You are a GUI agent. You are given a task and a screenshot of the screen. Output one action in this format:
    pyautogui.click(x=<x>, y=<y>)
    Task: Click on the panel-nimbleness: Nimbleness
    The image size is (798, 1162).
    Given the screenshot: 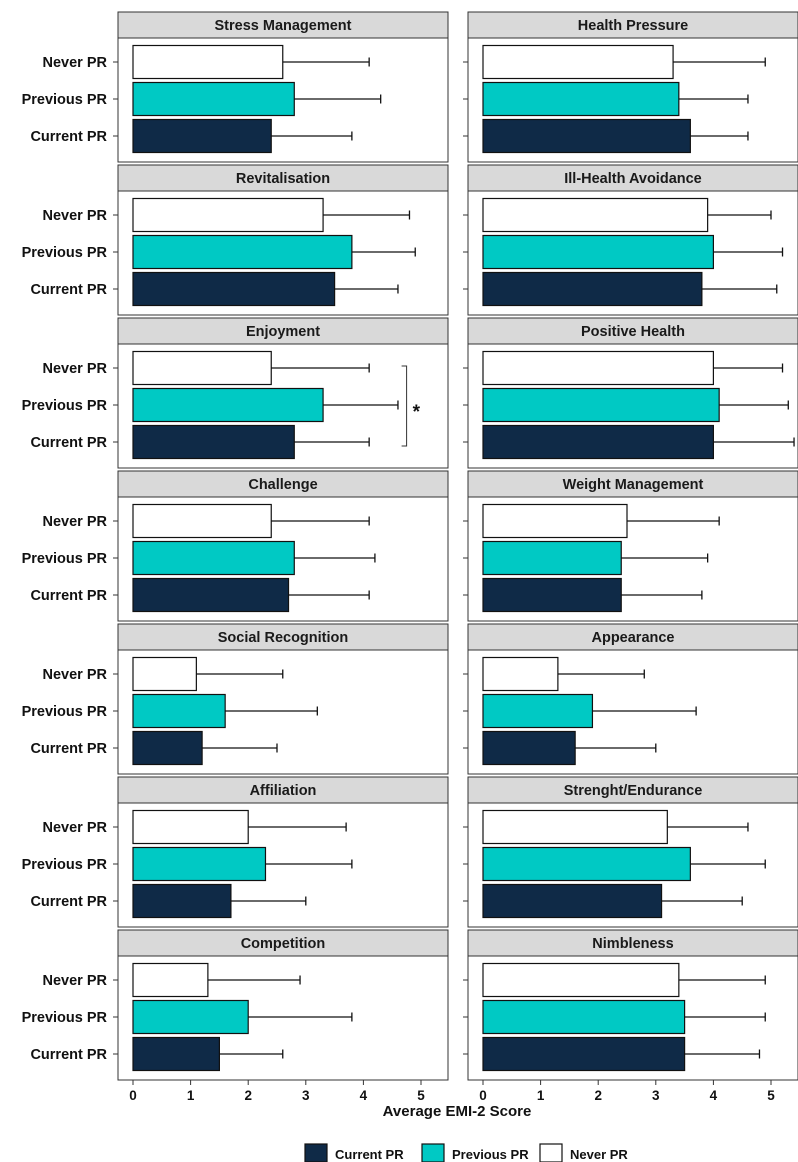 What is the action you would take?
    pyautogui.click(x=630, y=1005)
    